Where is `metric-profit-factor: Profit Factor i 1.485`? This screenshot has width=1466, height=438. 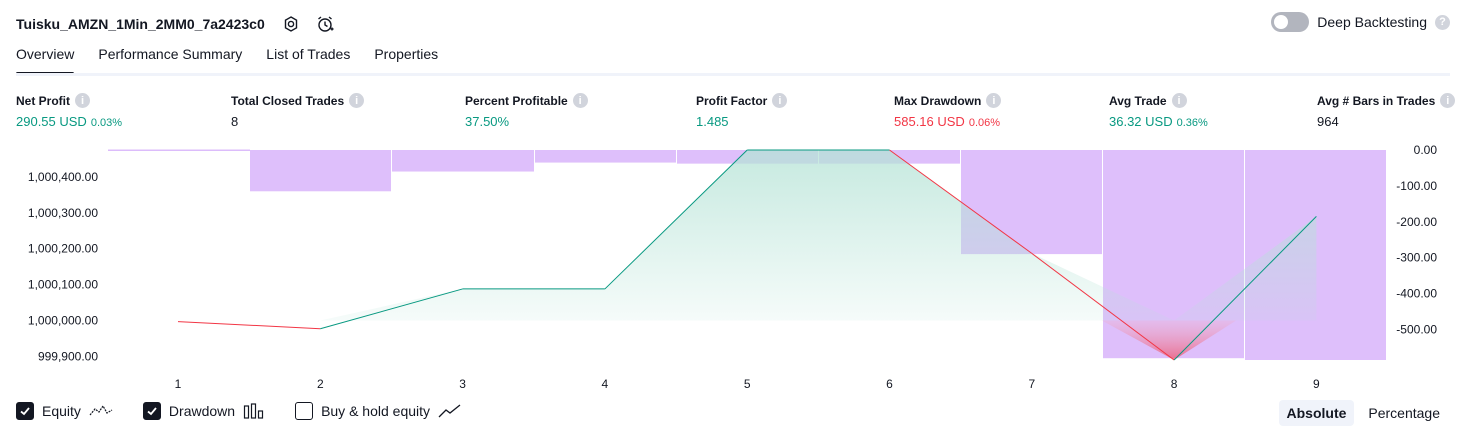
metric-profit-factor: Profit Factor i 1.485 is located at coordinates (741, 111).